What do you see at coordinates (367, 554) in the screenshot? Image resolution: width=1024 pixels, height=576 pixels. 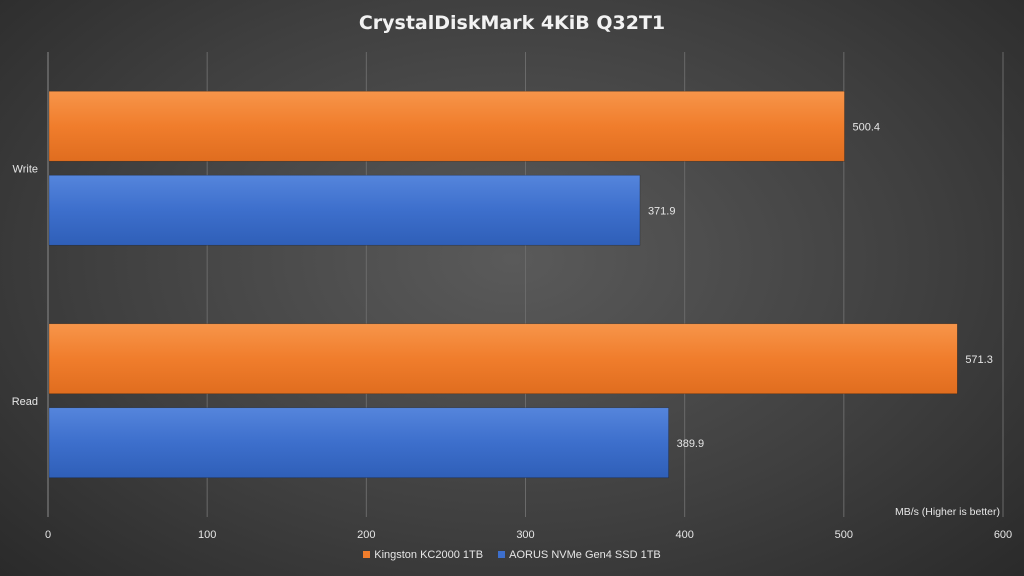 I see `legend-swatch-orange` at bounding box center [367, 554].